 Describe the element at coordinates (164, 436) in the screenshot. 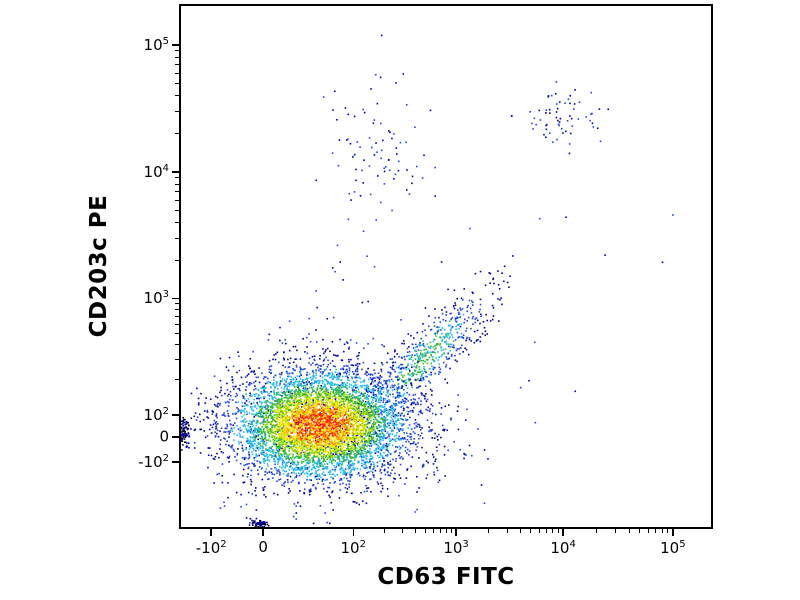

I see `y-tick-label: 0` at that location.